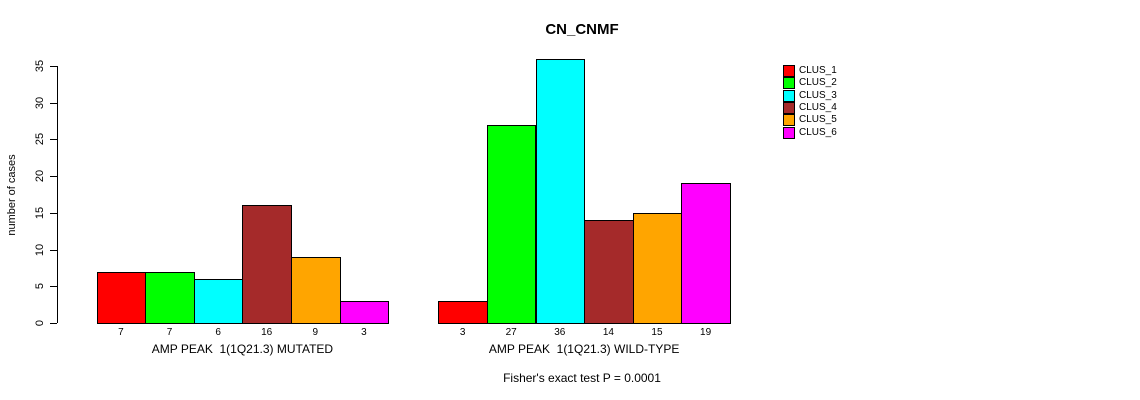  Describe the element at coordinates (582, 378) in the screenshot. I see `annotation-text: Fisher's exact test P = 0.0001` at that location.